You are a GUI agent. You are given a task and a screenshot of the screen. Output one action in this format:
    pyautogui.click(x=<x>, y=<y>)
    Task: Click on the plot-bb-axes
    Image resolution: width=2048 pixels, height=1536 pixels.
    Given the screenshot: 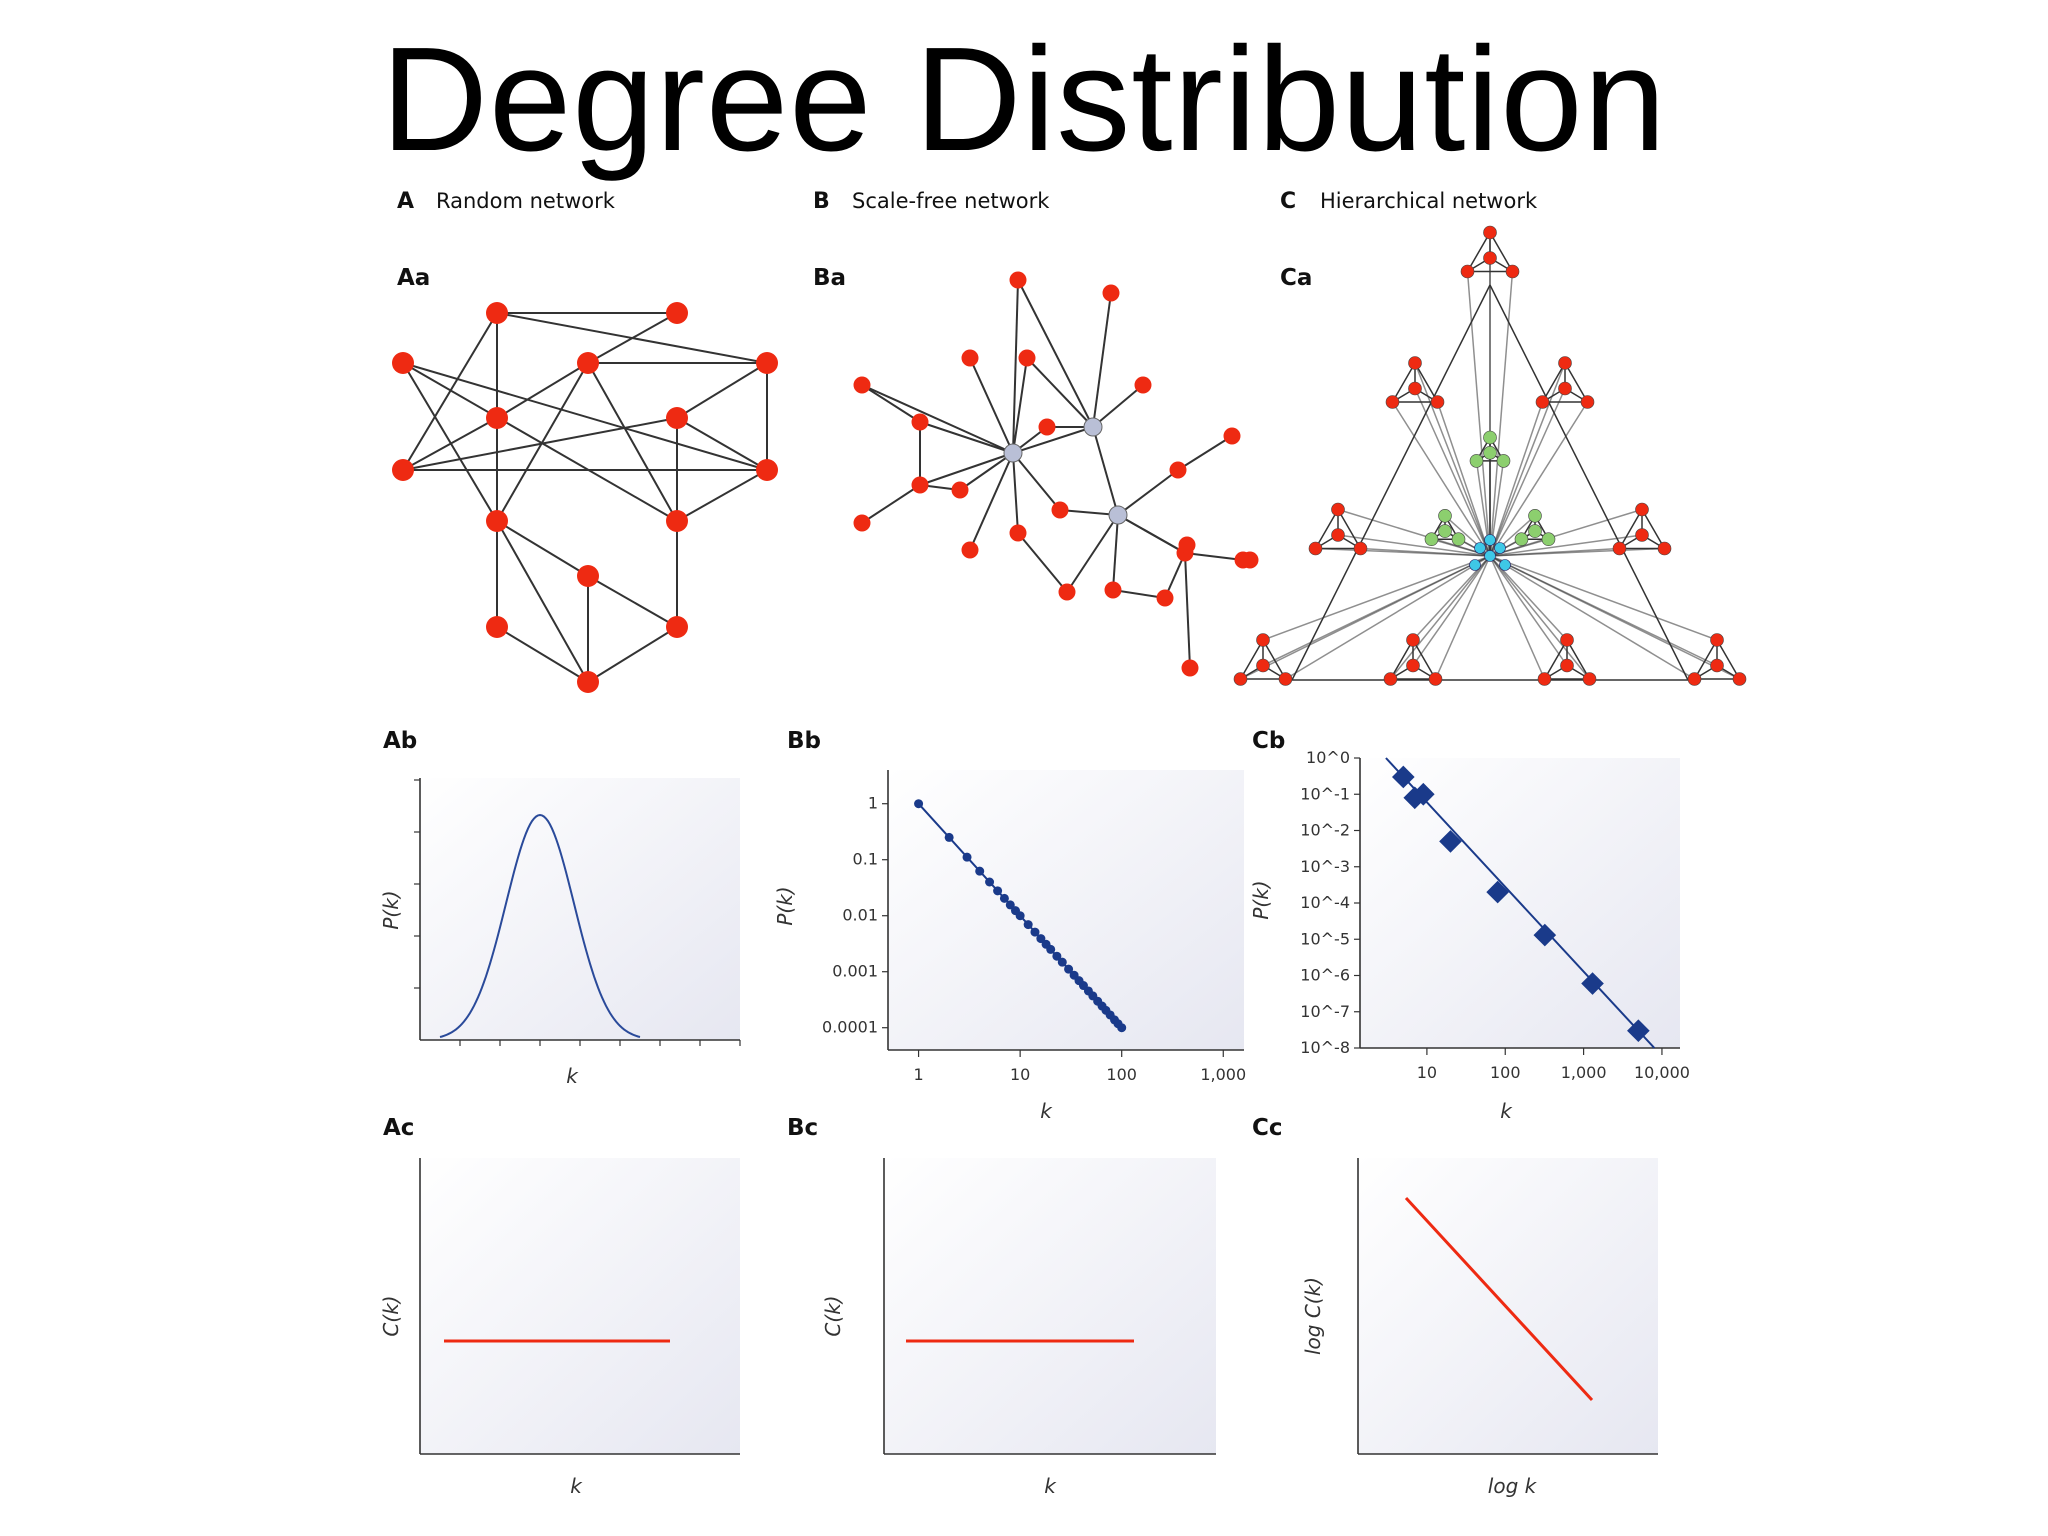 What is the action you would take?
    pyautogui.click(x=1065, y=910)
    